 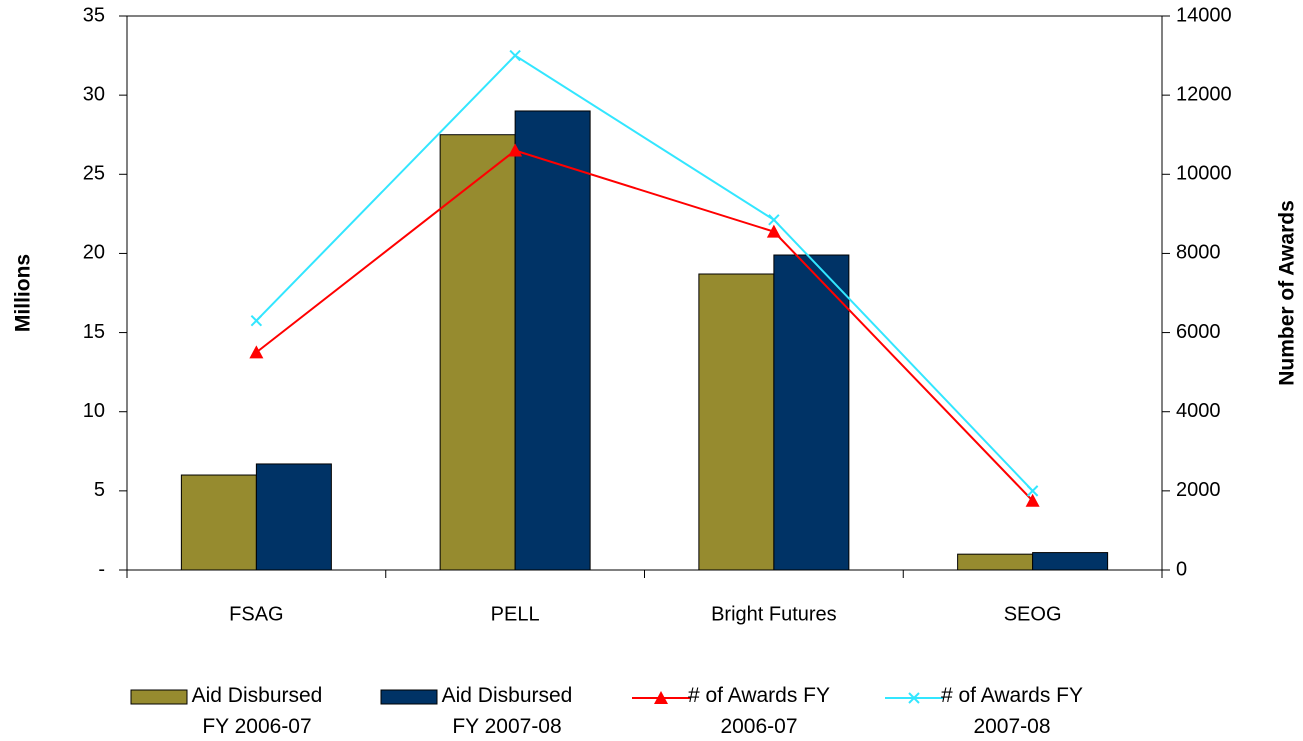 I want to click on y2-tick-label: 10000, so click(x=1204, y=174).